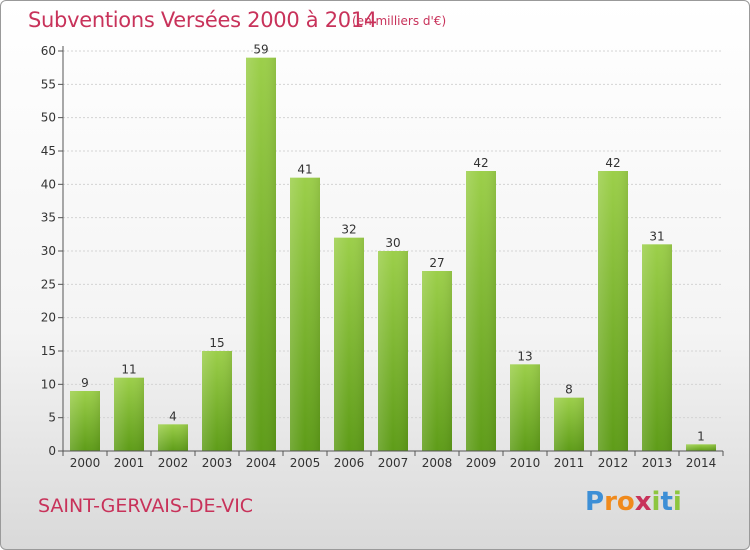 This screenshot has width=750, height=550. I want to click on bar-value-label: 31, so click(656, 236).